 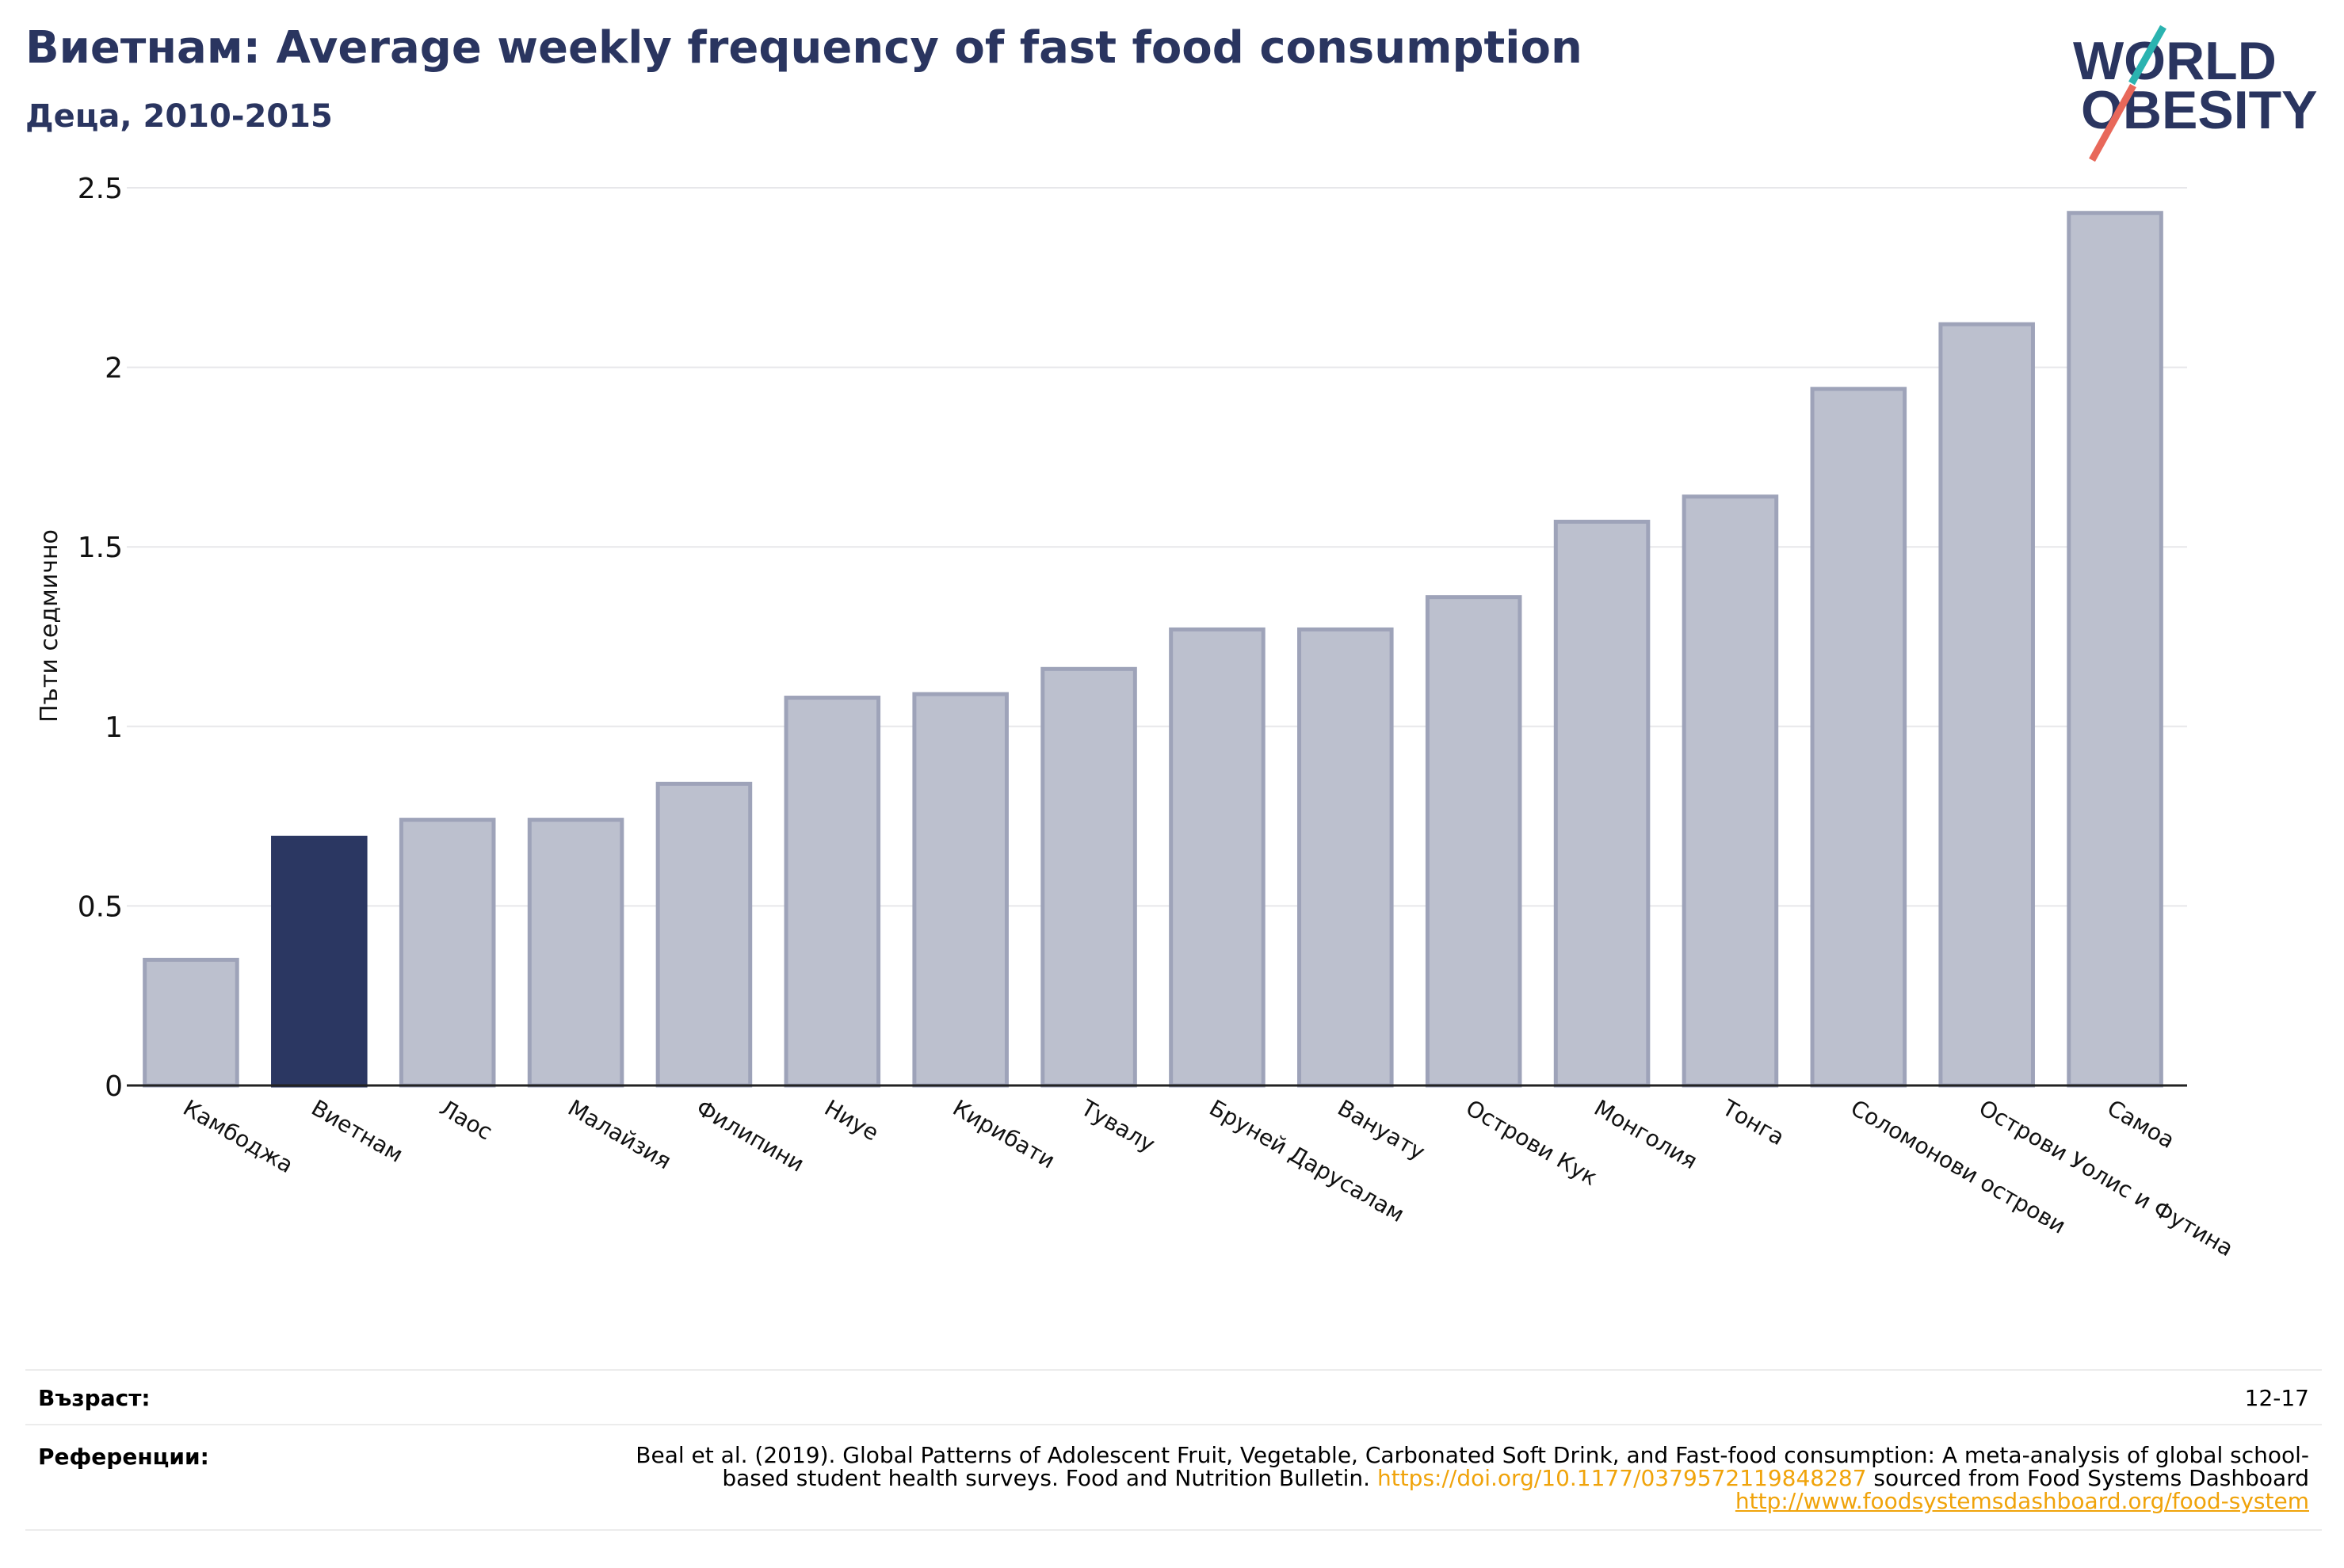 What do you see at coordinates (114, 369) in the screenshot?
I see `y-tick-label: 2` at bounding box center [114, 369].